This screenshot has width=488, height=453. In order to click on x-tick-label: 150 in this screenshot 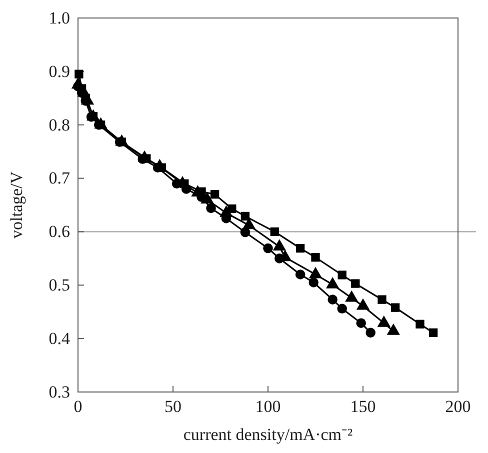, I will do `click(363, 406)`.